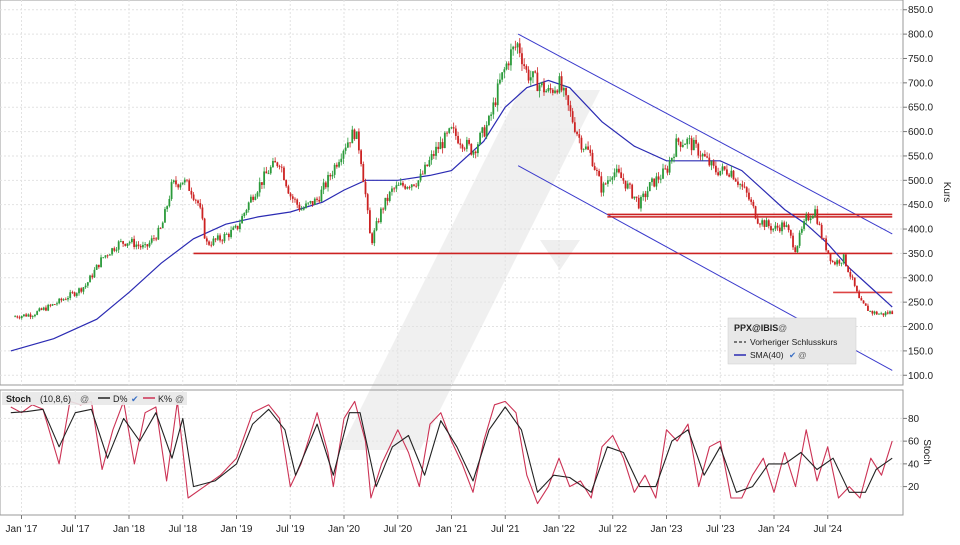 The height and width of the screenshot is (545, 960). I want to click on legend-check-icon: ✔, so click(792, 355).